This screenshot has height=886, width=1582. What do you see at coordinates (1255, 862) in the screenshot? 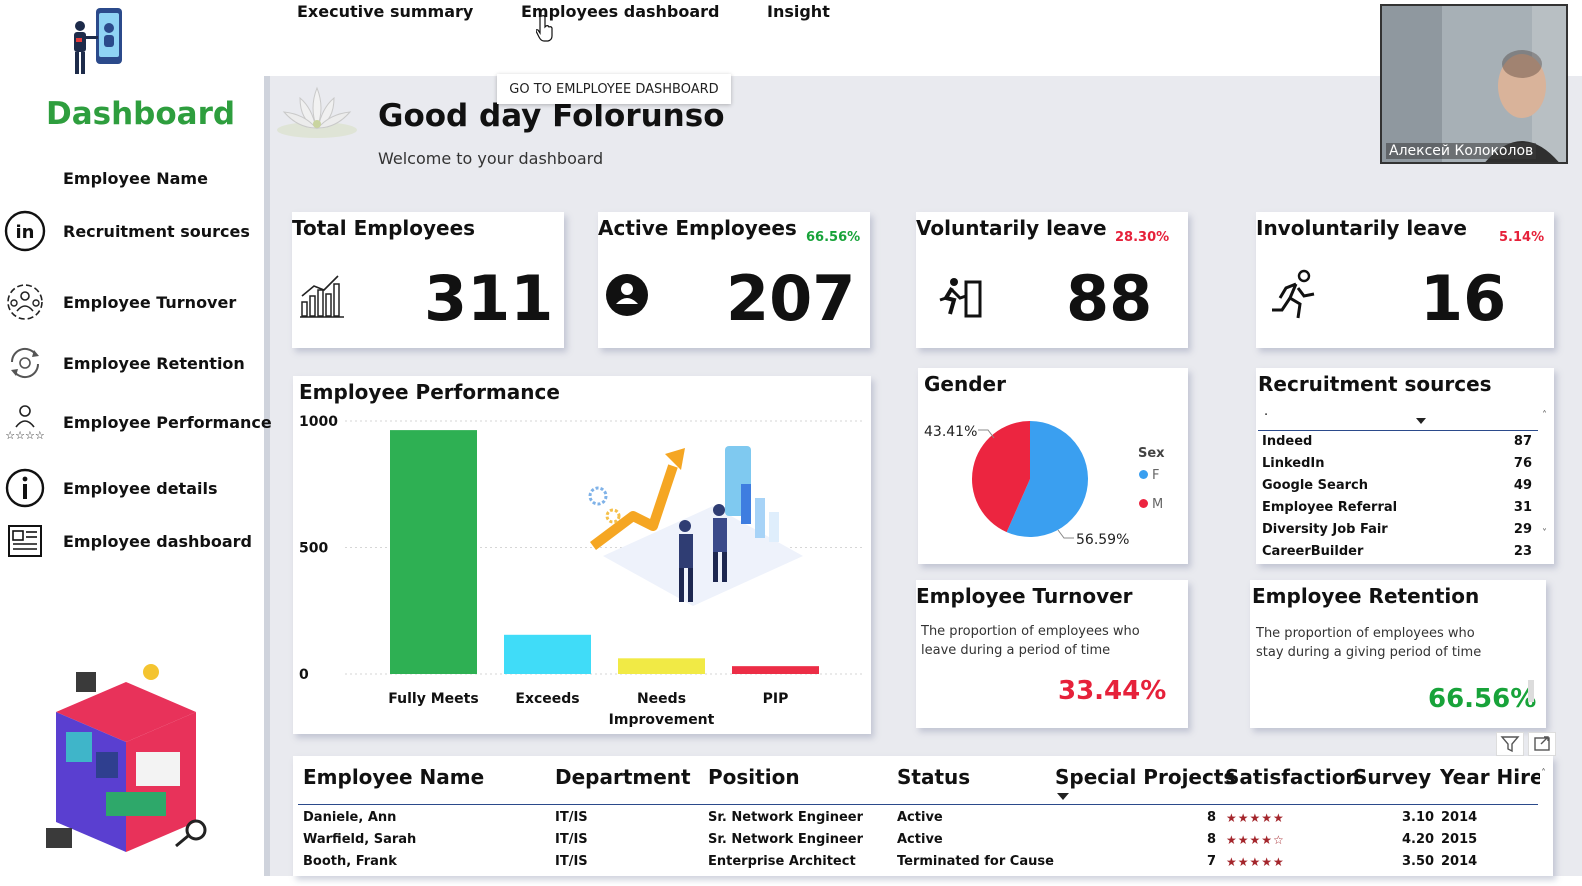
I see `satisfaction-stars: ★★★★★` at bounding box center [1255, 862].